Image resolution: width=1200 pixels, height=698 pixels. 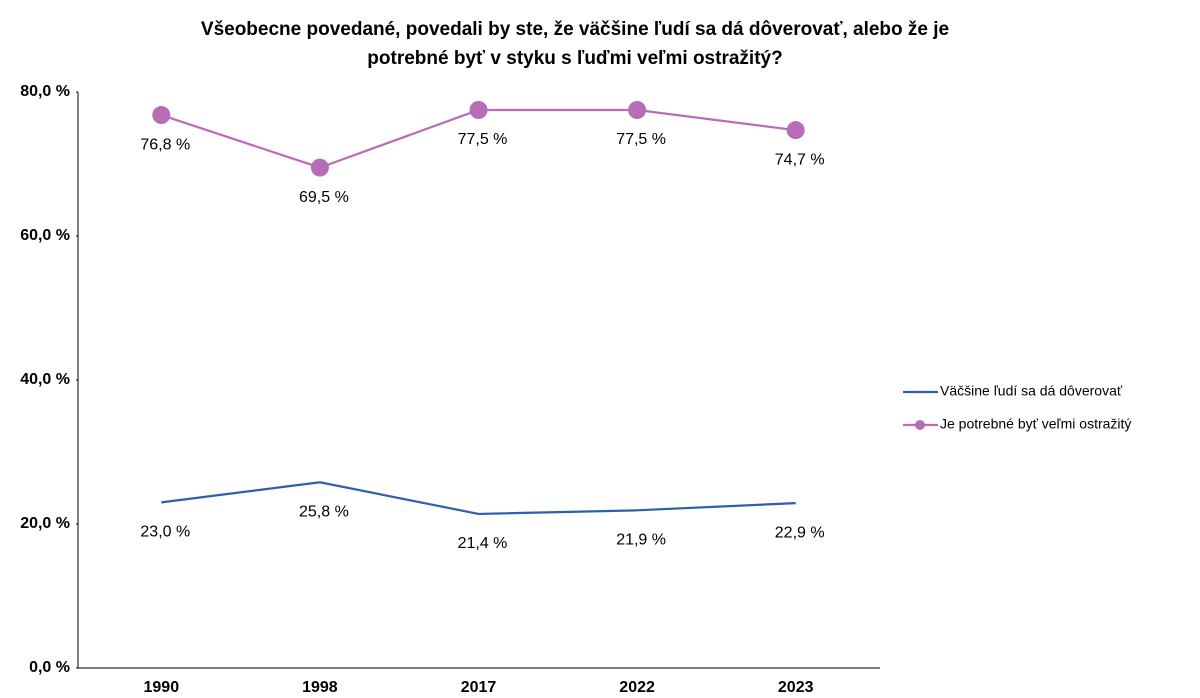 I want to click on x-tick-label: 2017, so click(x=479, y=687).